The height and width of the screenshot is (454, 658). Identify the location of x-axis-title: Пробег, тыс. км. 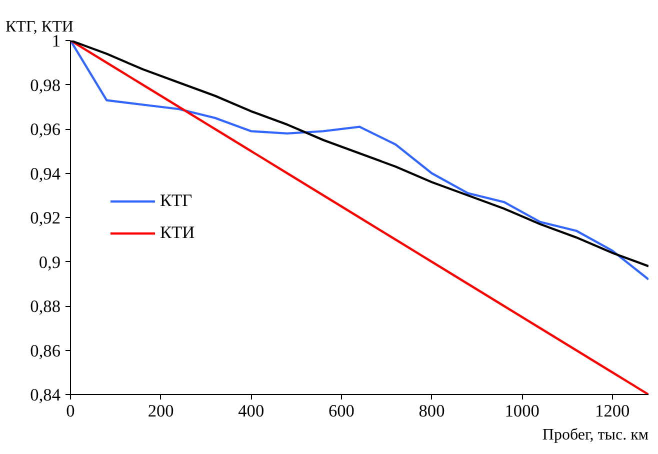
(595, 435).